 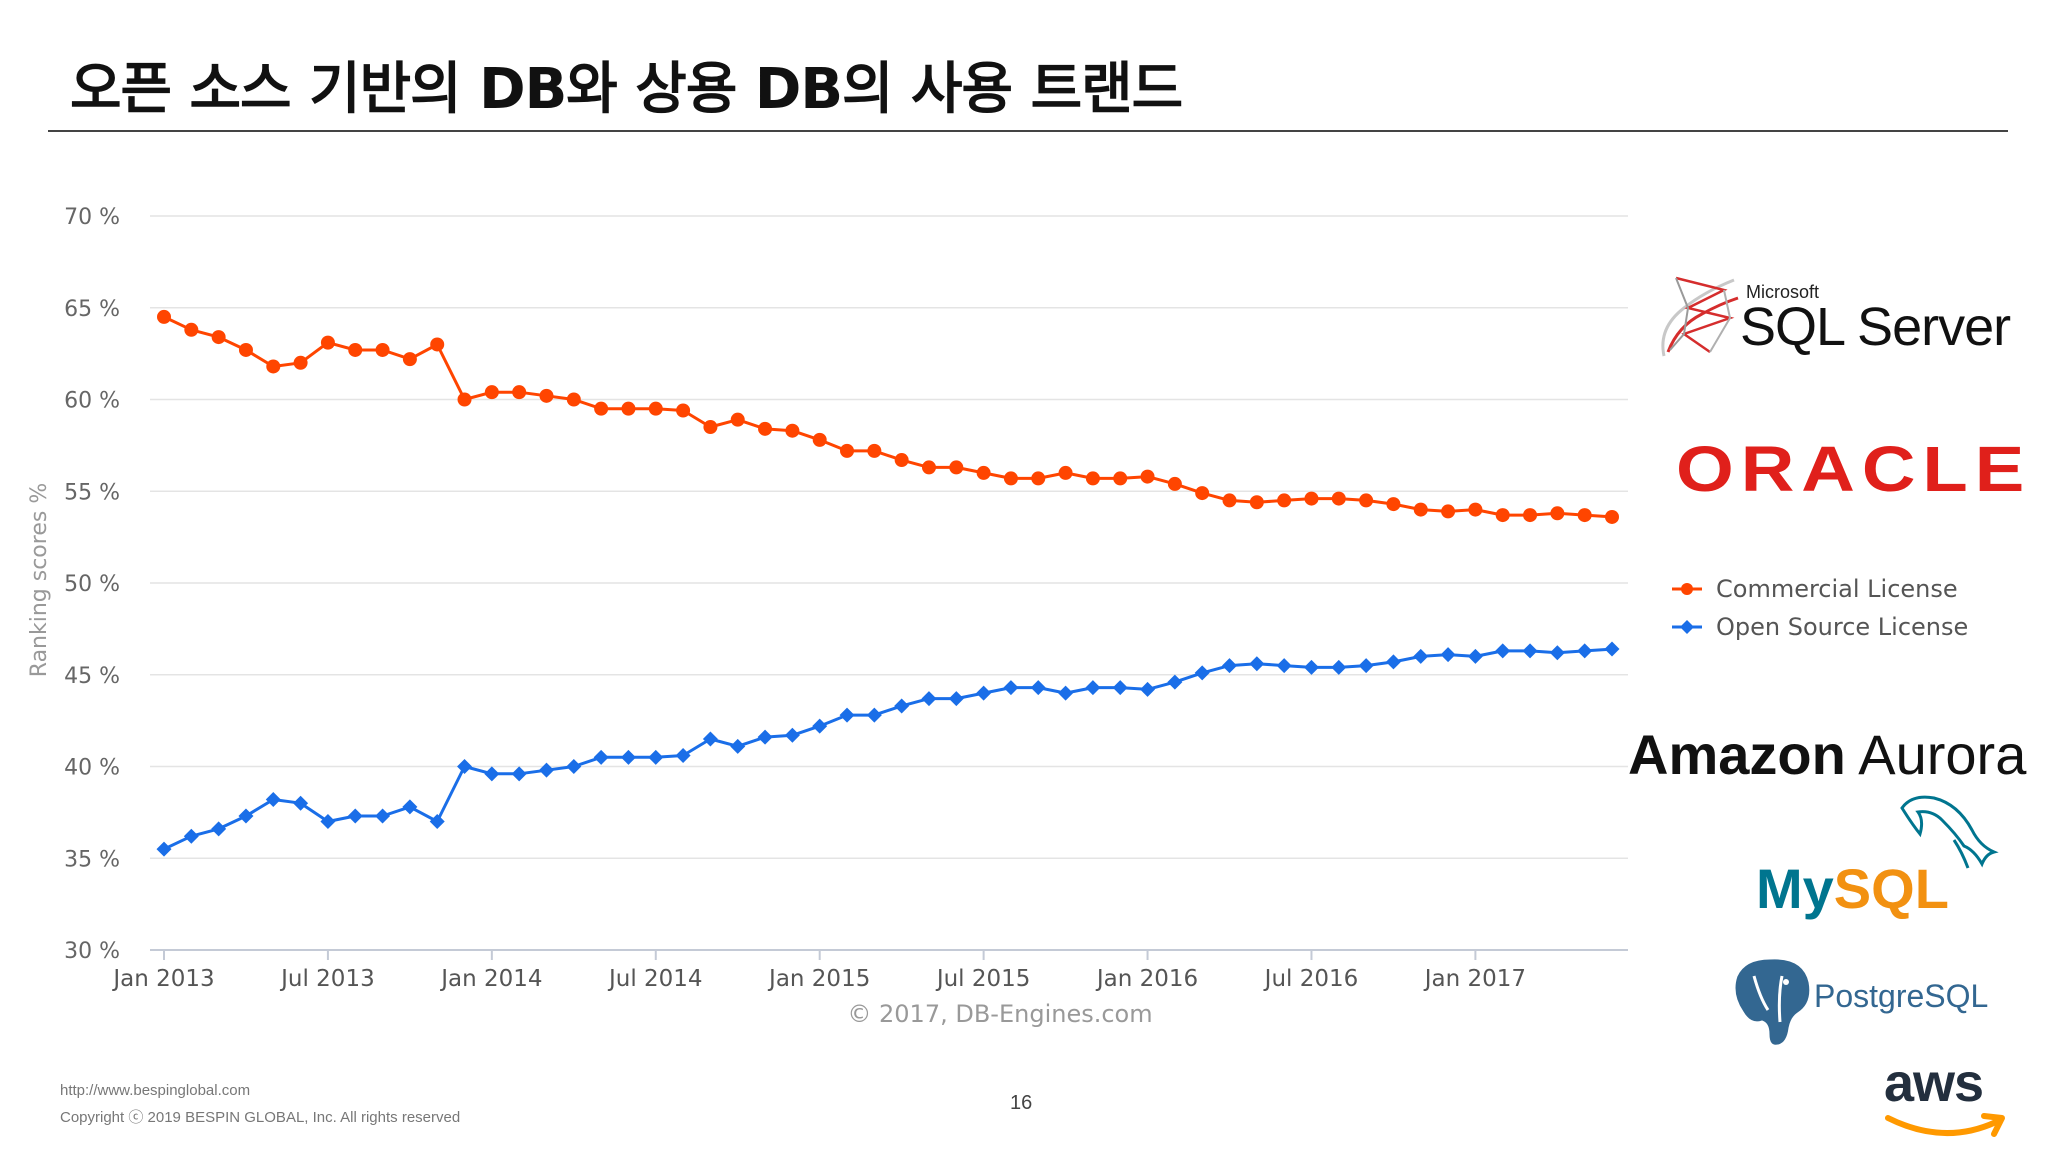 What do you see at coordinates (1934, 1083) in the screenshot?
I see `aws-logo: aws` at bounding box center [1934, 1083].